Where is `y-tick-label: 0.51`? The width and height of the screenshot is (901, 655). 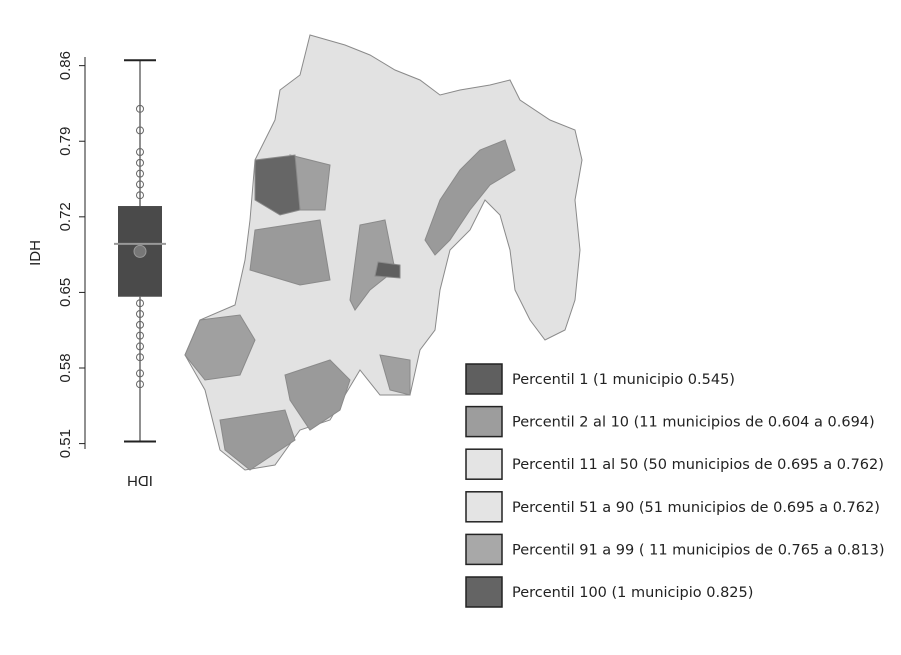
y-tick-label: 0.51 is located at coordinates (65, 443).